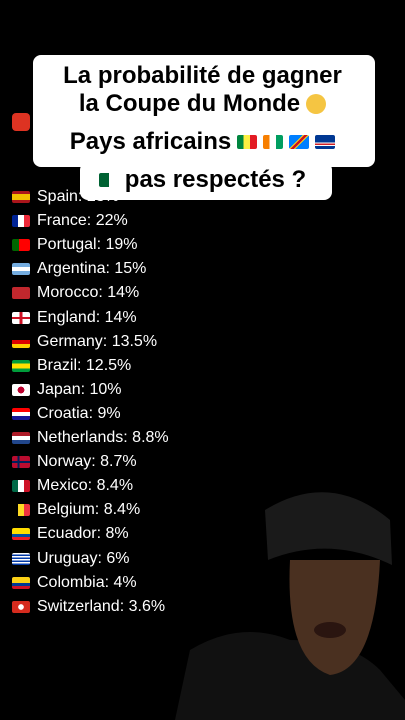 This screenshot has width=405, height=720. I want to click on list-item: Argentina: 15%, so click(79, 269).